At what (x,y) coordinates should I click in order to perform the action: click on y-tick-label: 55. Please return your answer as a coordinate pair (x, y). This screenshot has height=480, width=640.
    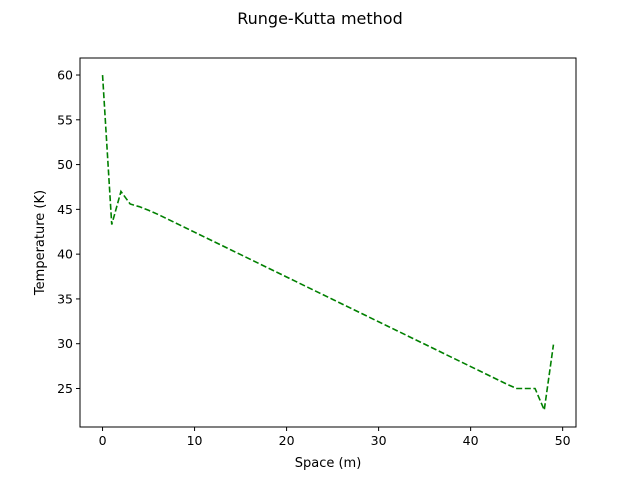
    Looking at the image, I should click on (65, 119).